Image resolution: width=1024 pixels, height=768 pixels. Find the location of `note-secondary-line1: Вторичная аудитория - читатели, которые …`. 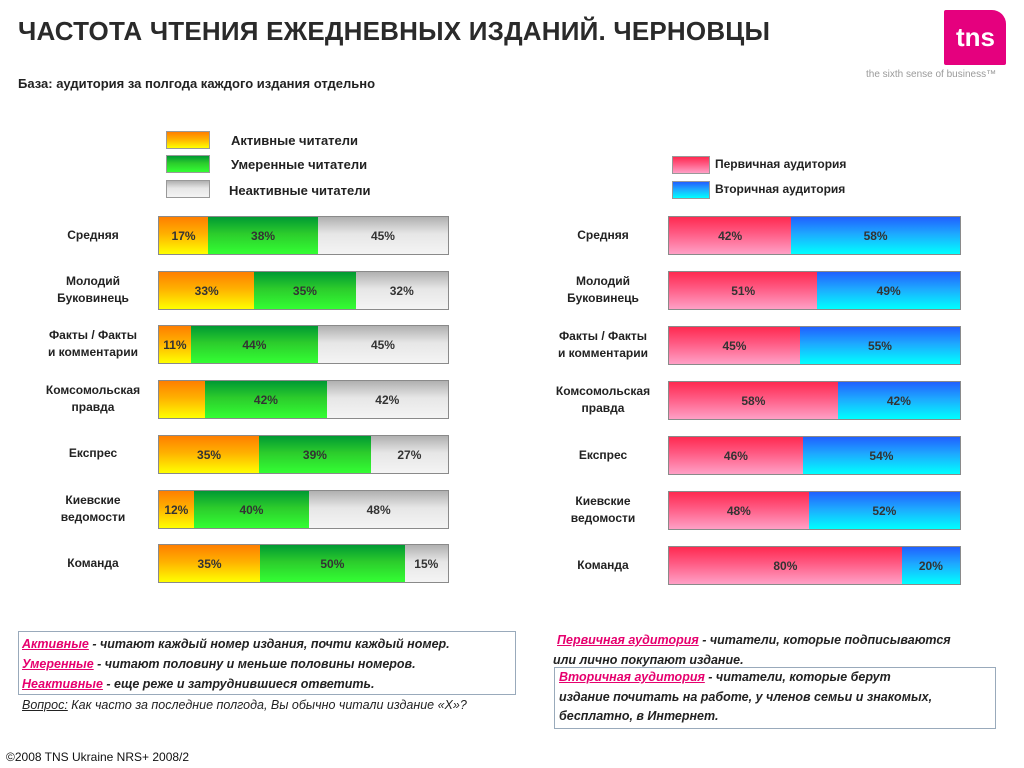

note-secondary-line1: Вторичная аудитория - читатели, которые … is located at coordinates (725, 677).